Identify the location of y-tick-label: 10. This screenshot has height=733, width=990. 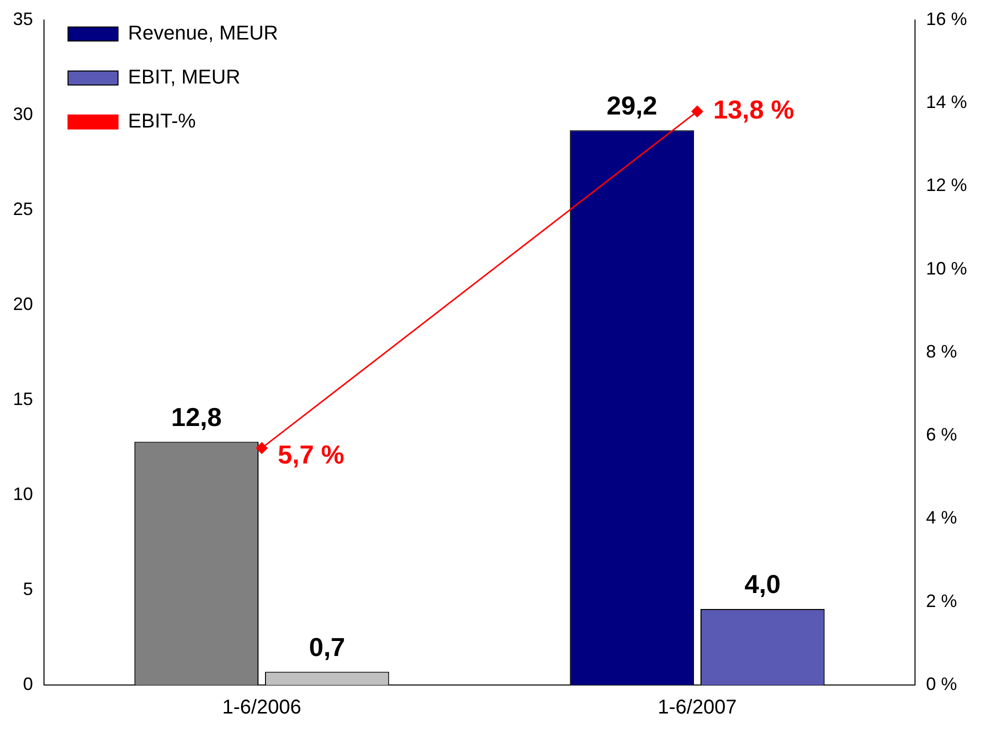
(23, 494).